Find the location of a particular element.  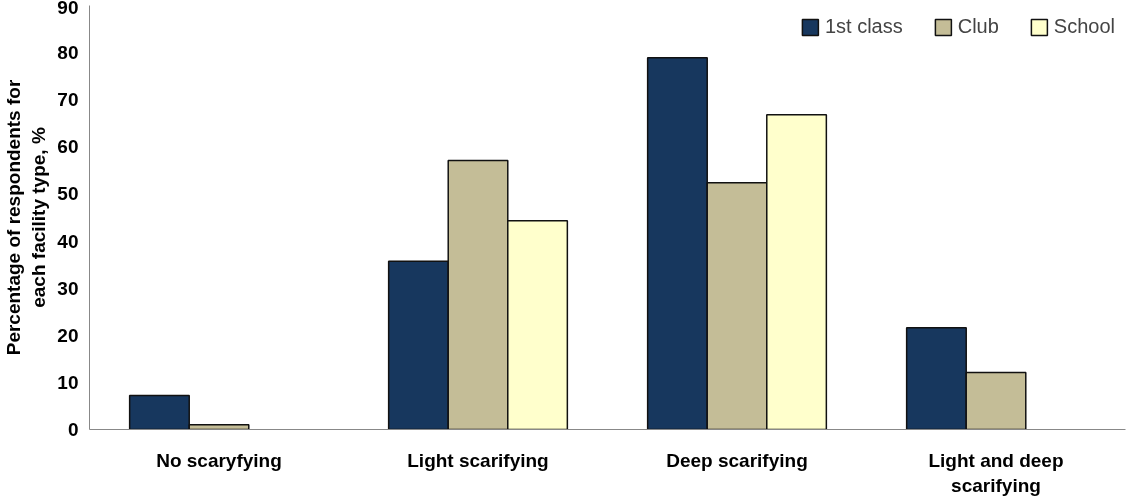

y-axis-title: Percentage of respondents for each facility type, % is located at coordinates (26, 217).